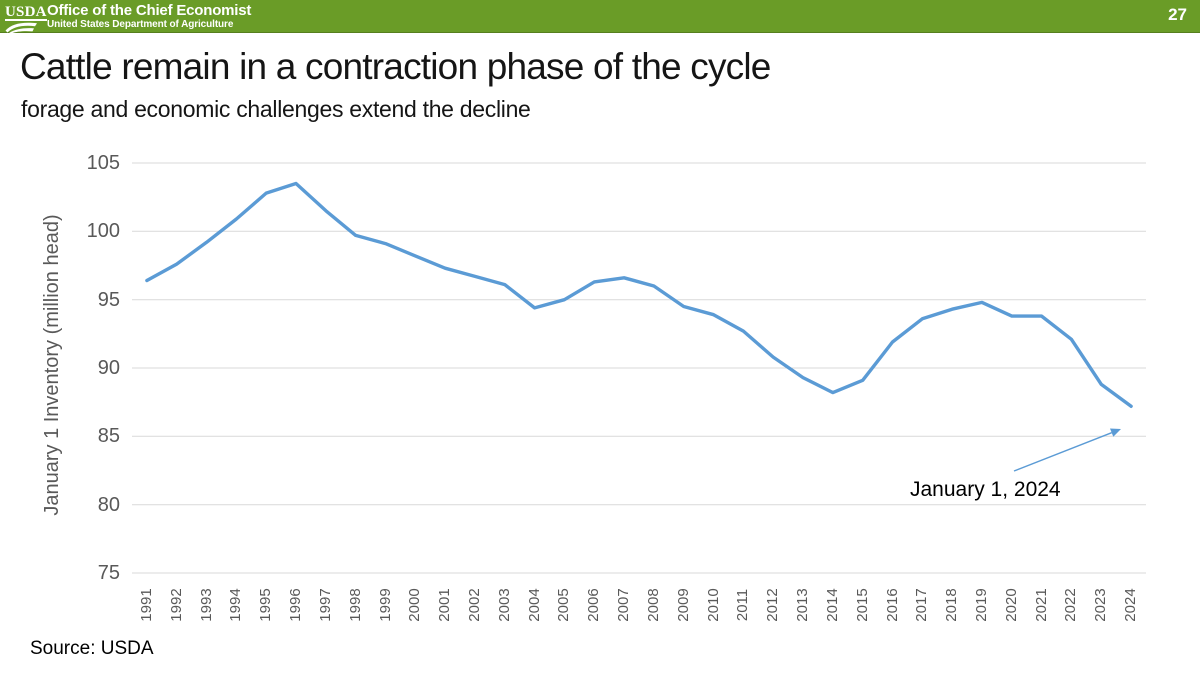 The width and height of the screenshot is (1200, 675). What do you see at coordinates (1070, 605) in the screenshot?
I see `x-axis-tick-label: 2022` at bounding box center [1070, 605].